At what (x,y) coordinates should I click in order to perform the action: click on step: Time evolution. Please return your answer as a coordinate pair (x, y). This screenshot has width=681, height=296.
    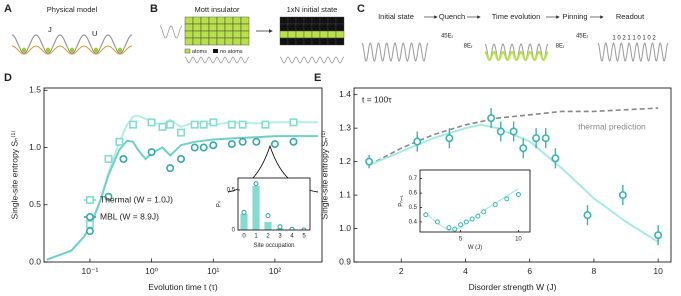
    Looking at the image, I should click on (516, 16).